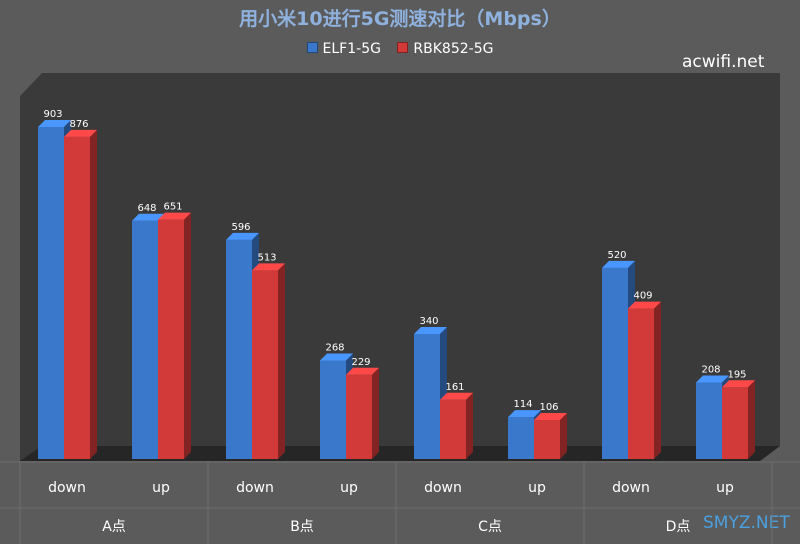 Image resolution: width=800 pixels, height=544 pixels. I want to click on legend-swatch-elf1, so click(312, 47).